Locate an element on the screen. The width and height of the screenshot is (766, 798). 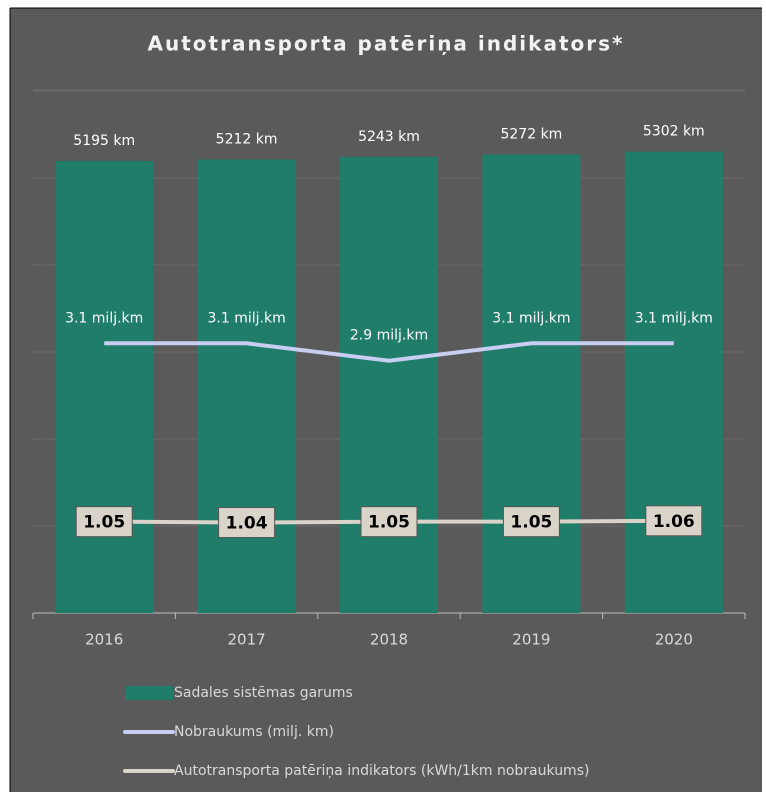
chart-title: Autotransporta patēriņa indikators* is located at coordinates (386, 44).